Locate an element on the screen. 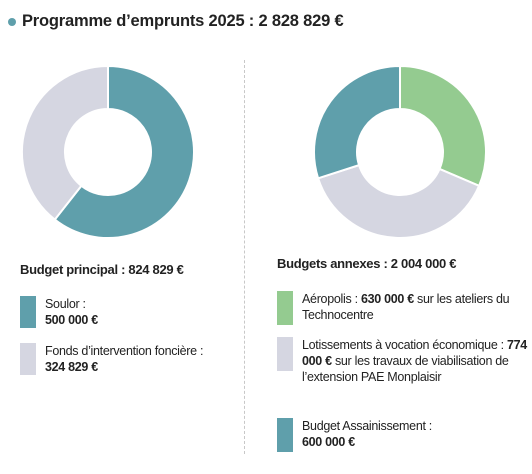 The image size is (532, 474). legend-label: Soulor : is located at coordinates (65, 304).